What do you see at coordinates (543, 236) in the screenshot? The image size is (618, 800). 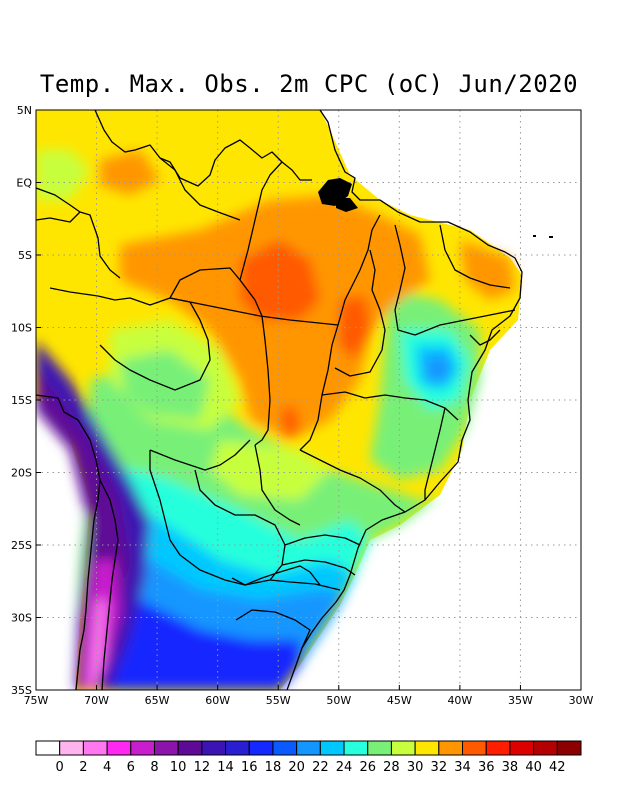 I see `noronha-islands` at bounding box center [543, 236].